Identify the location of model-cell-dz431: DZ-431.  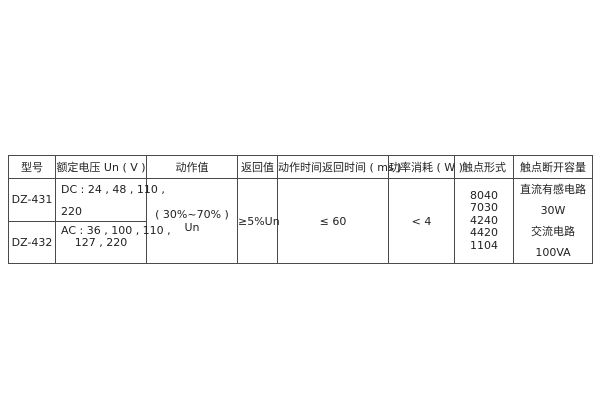
(32, 200).